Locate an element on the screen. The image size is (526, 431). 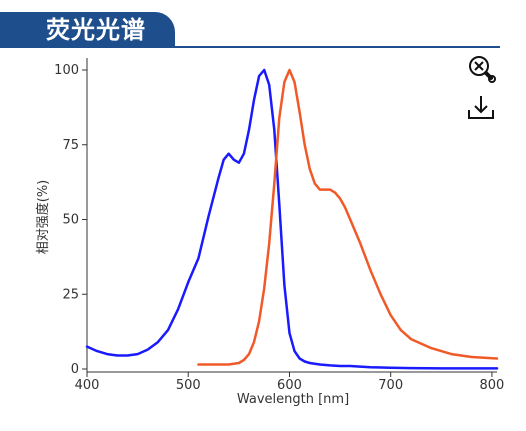
download-icon is located at coordinates (481, 107).